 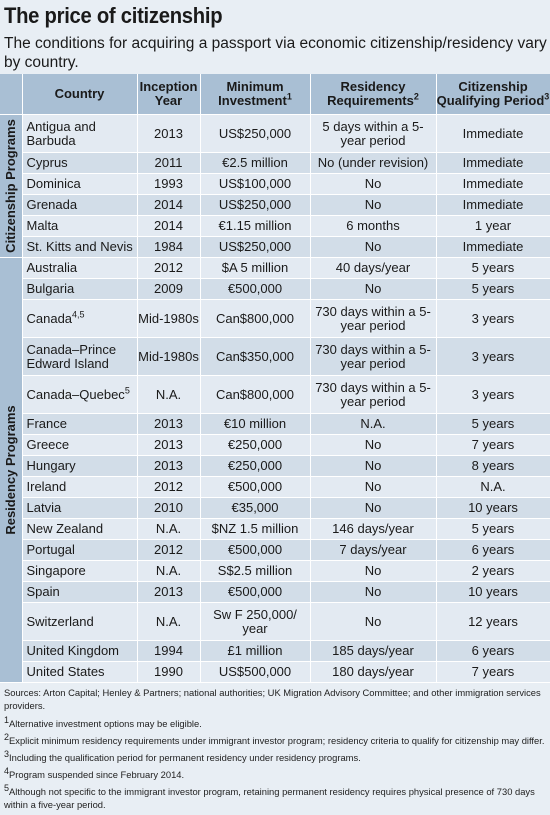 I want to click on cell-inception-year: 1984, so click(x=169, y=247).